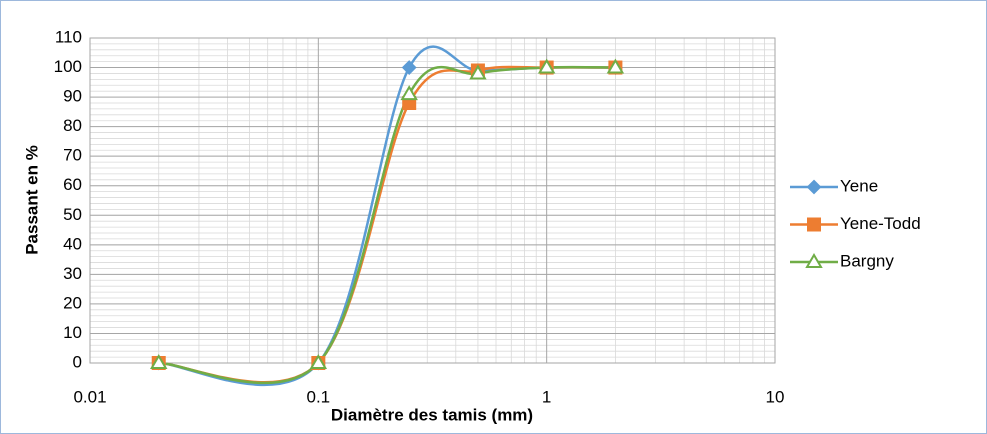 The height and width of the screenshot is (434, 987). I want to click on x-tick-label: 1, so click(546, 396).